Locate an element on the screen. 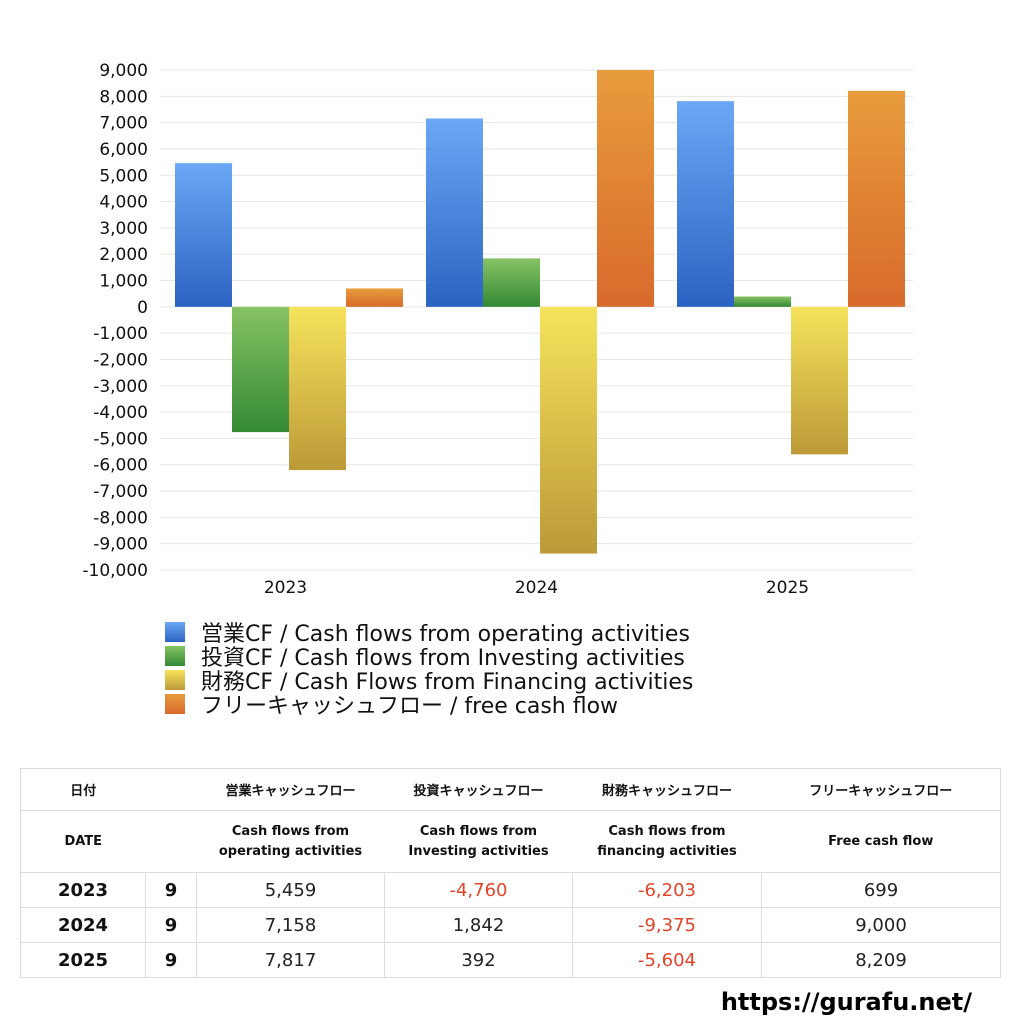  x-category-label: 2024 is located at coordinates (536, 588).